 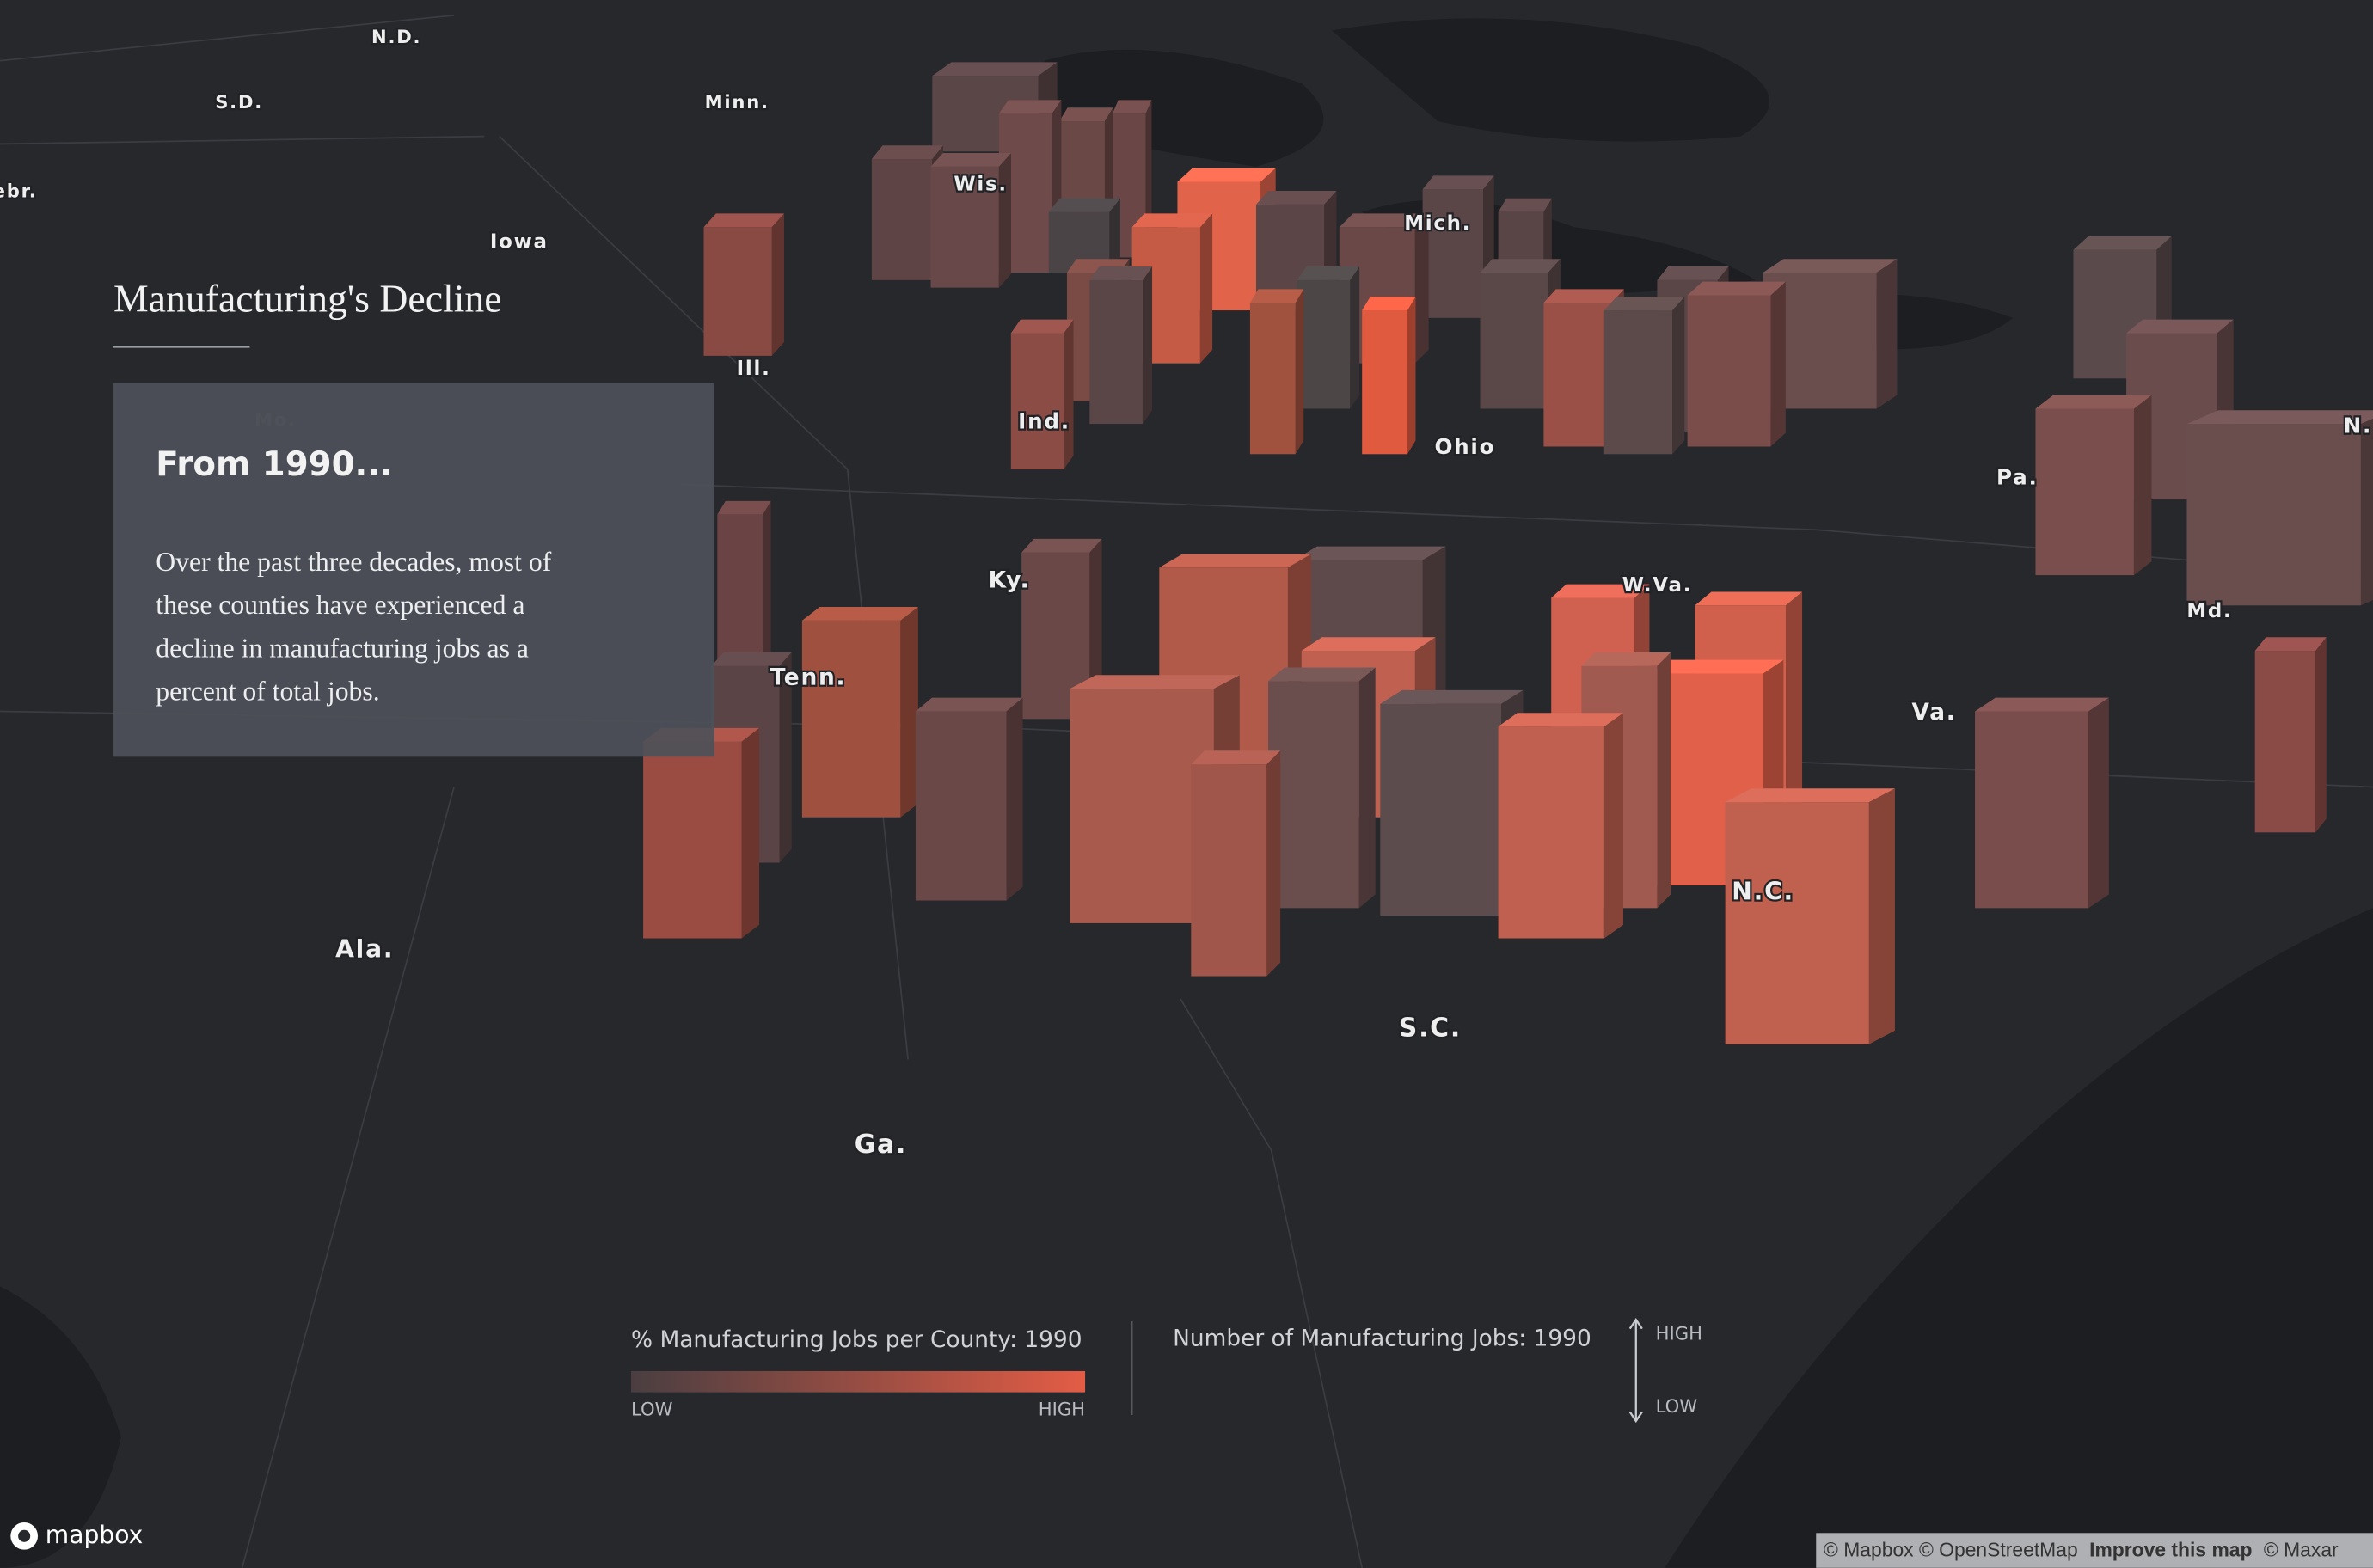 I want to click on mapbox-logo: mapbox, so click(x=76, y=1535).